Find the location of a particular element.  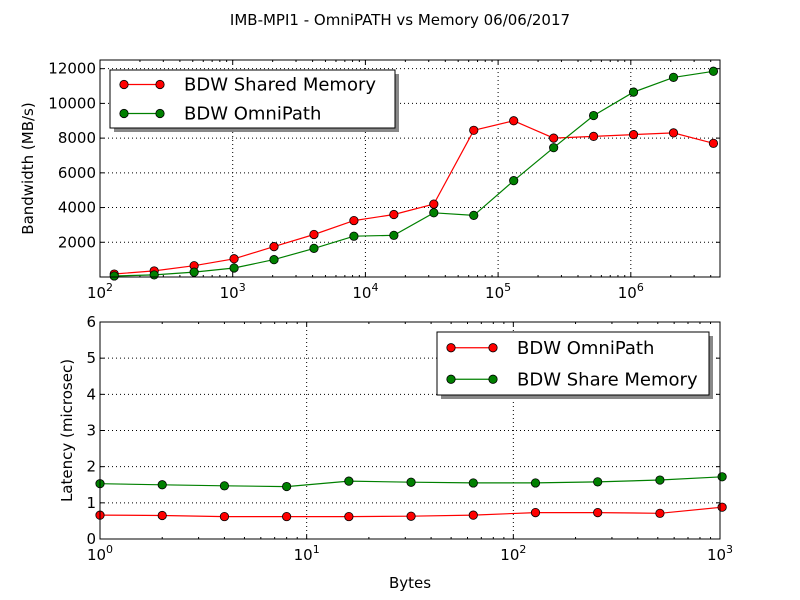

y-tick-label: 0 is located at coordinates (91, 539).